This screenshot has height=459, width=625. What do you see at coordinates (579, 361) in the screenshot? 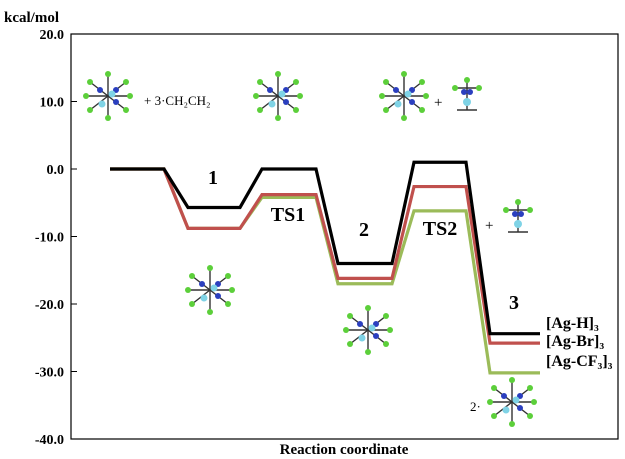
I see `series-label-ag-cf3: [Ag-CF₃]₃` at bounding box center [579, 361].